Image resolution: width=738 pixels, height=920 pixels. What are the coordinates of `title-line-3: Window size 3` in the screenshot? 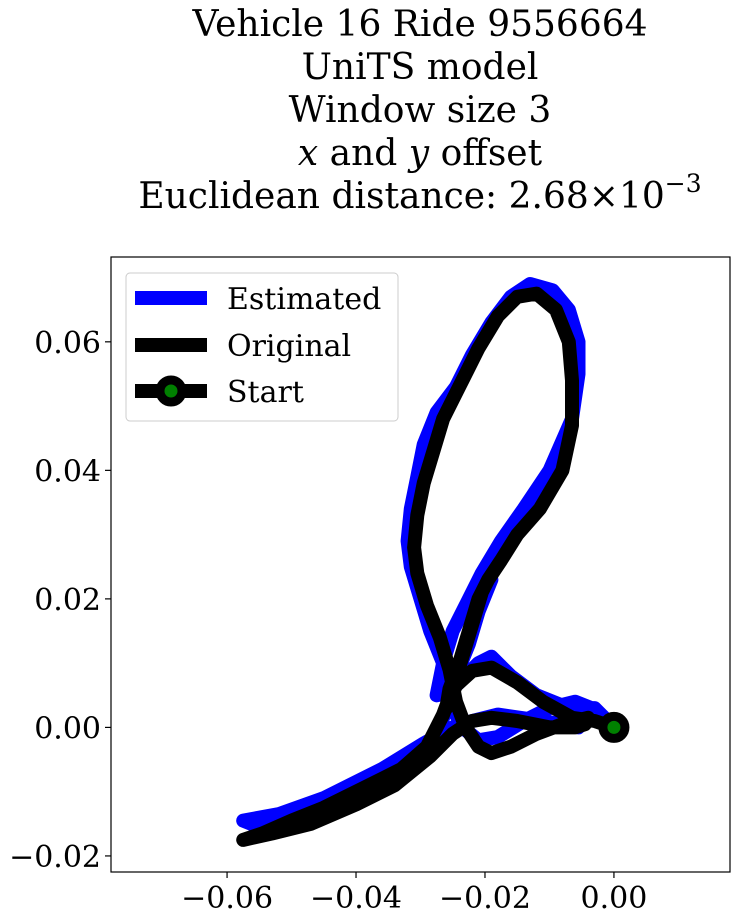 It's located at (420, 110).